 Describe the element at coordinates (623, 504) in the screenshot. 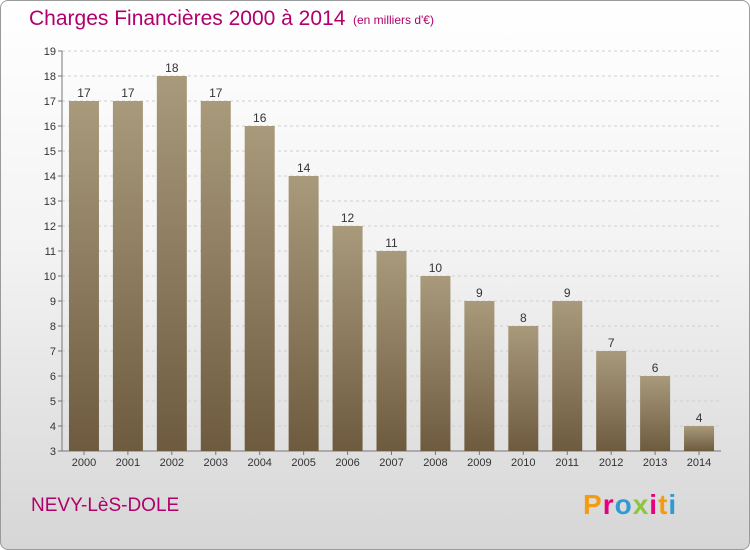

I see `logo-letter: o` at that location.